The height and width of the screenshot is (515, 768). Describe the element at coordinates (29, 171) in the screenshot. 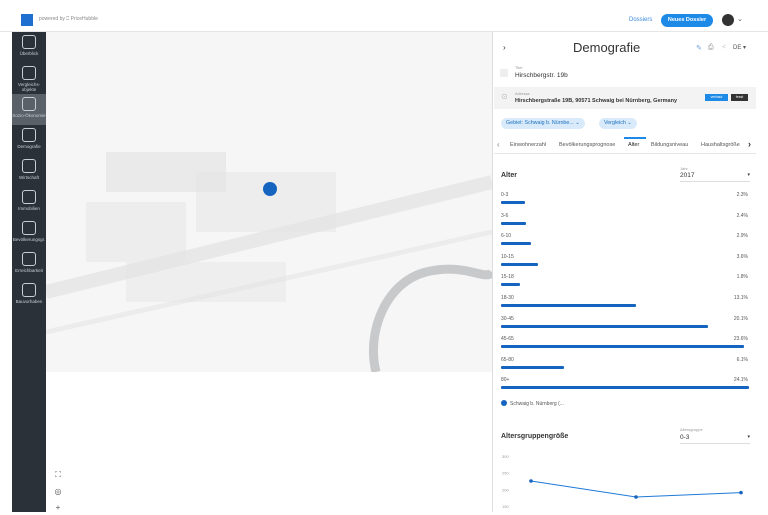

I see `sidebar-item-4: Wirtschaft` at that location.